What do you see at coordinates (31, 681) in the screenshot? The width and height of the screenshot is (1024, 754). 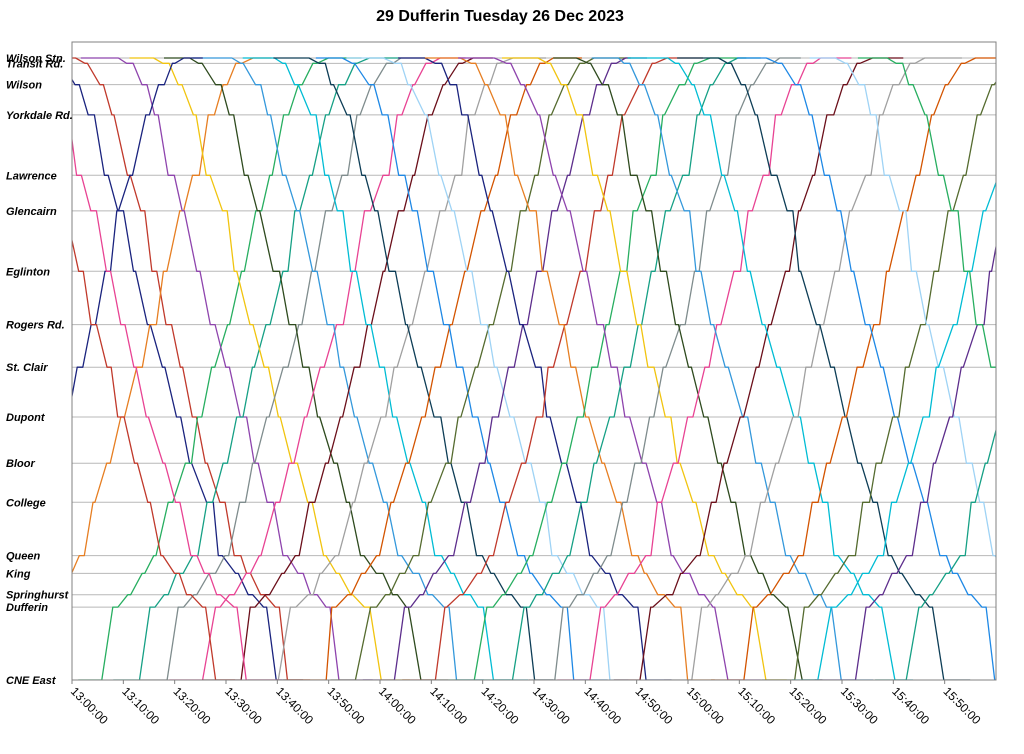 I see `stop-label: CNE East` at bounding box center [31, 681].